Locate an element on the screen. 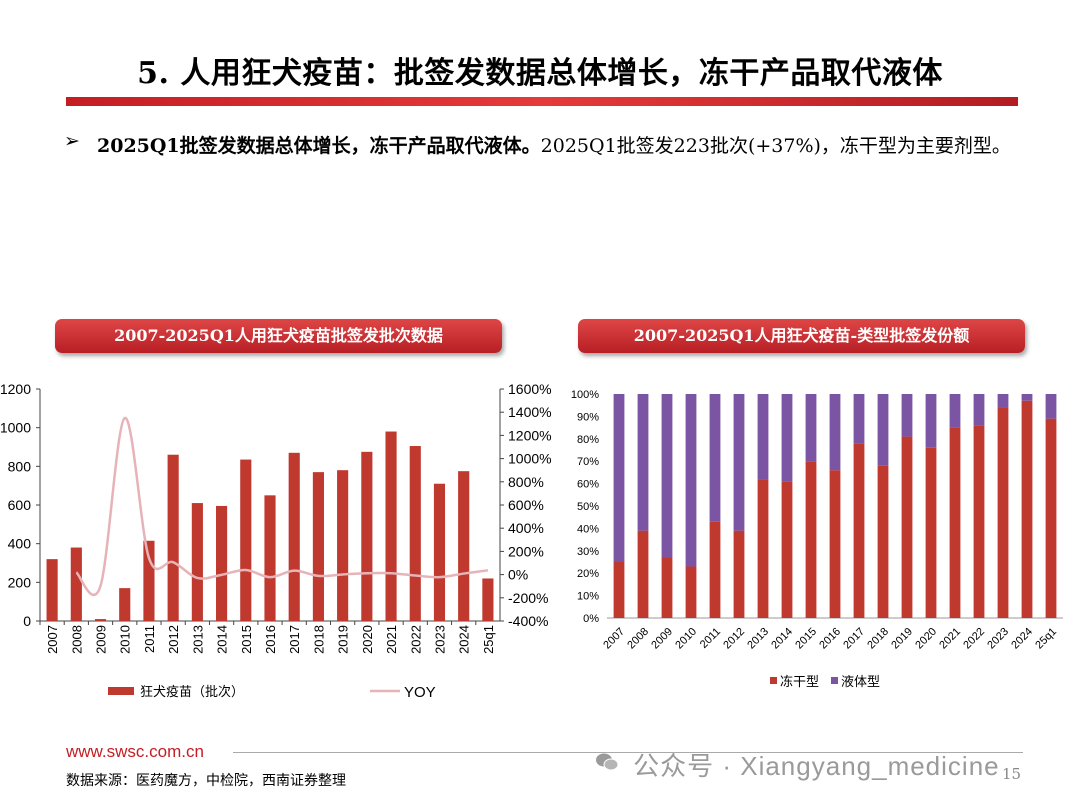 The height and width of the screenshot is (805, 1080). chart1-left-tick-label: 600 is located at coordinates (20, 505).